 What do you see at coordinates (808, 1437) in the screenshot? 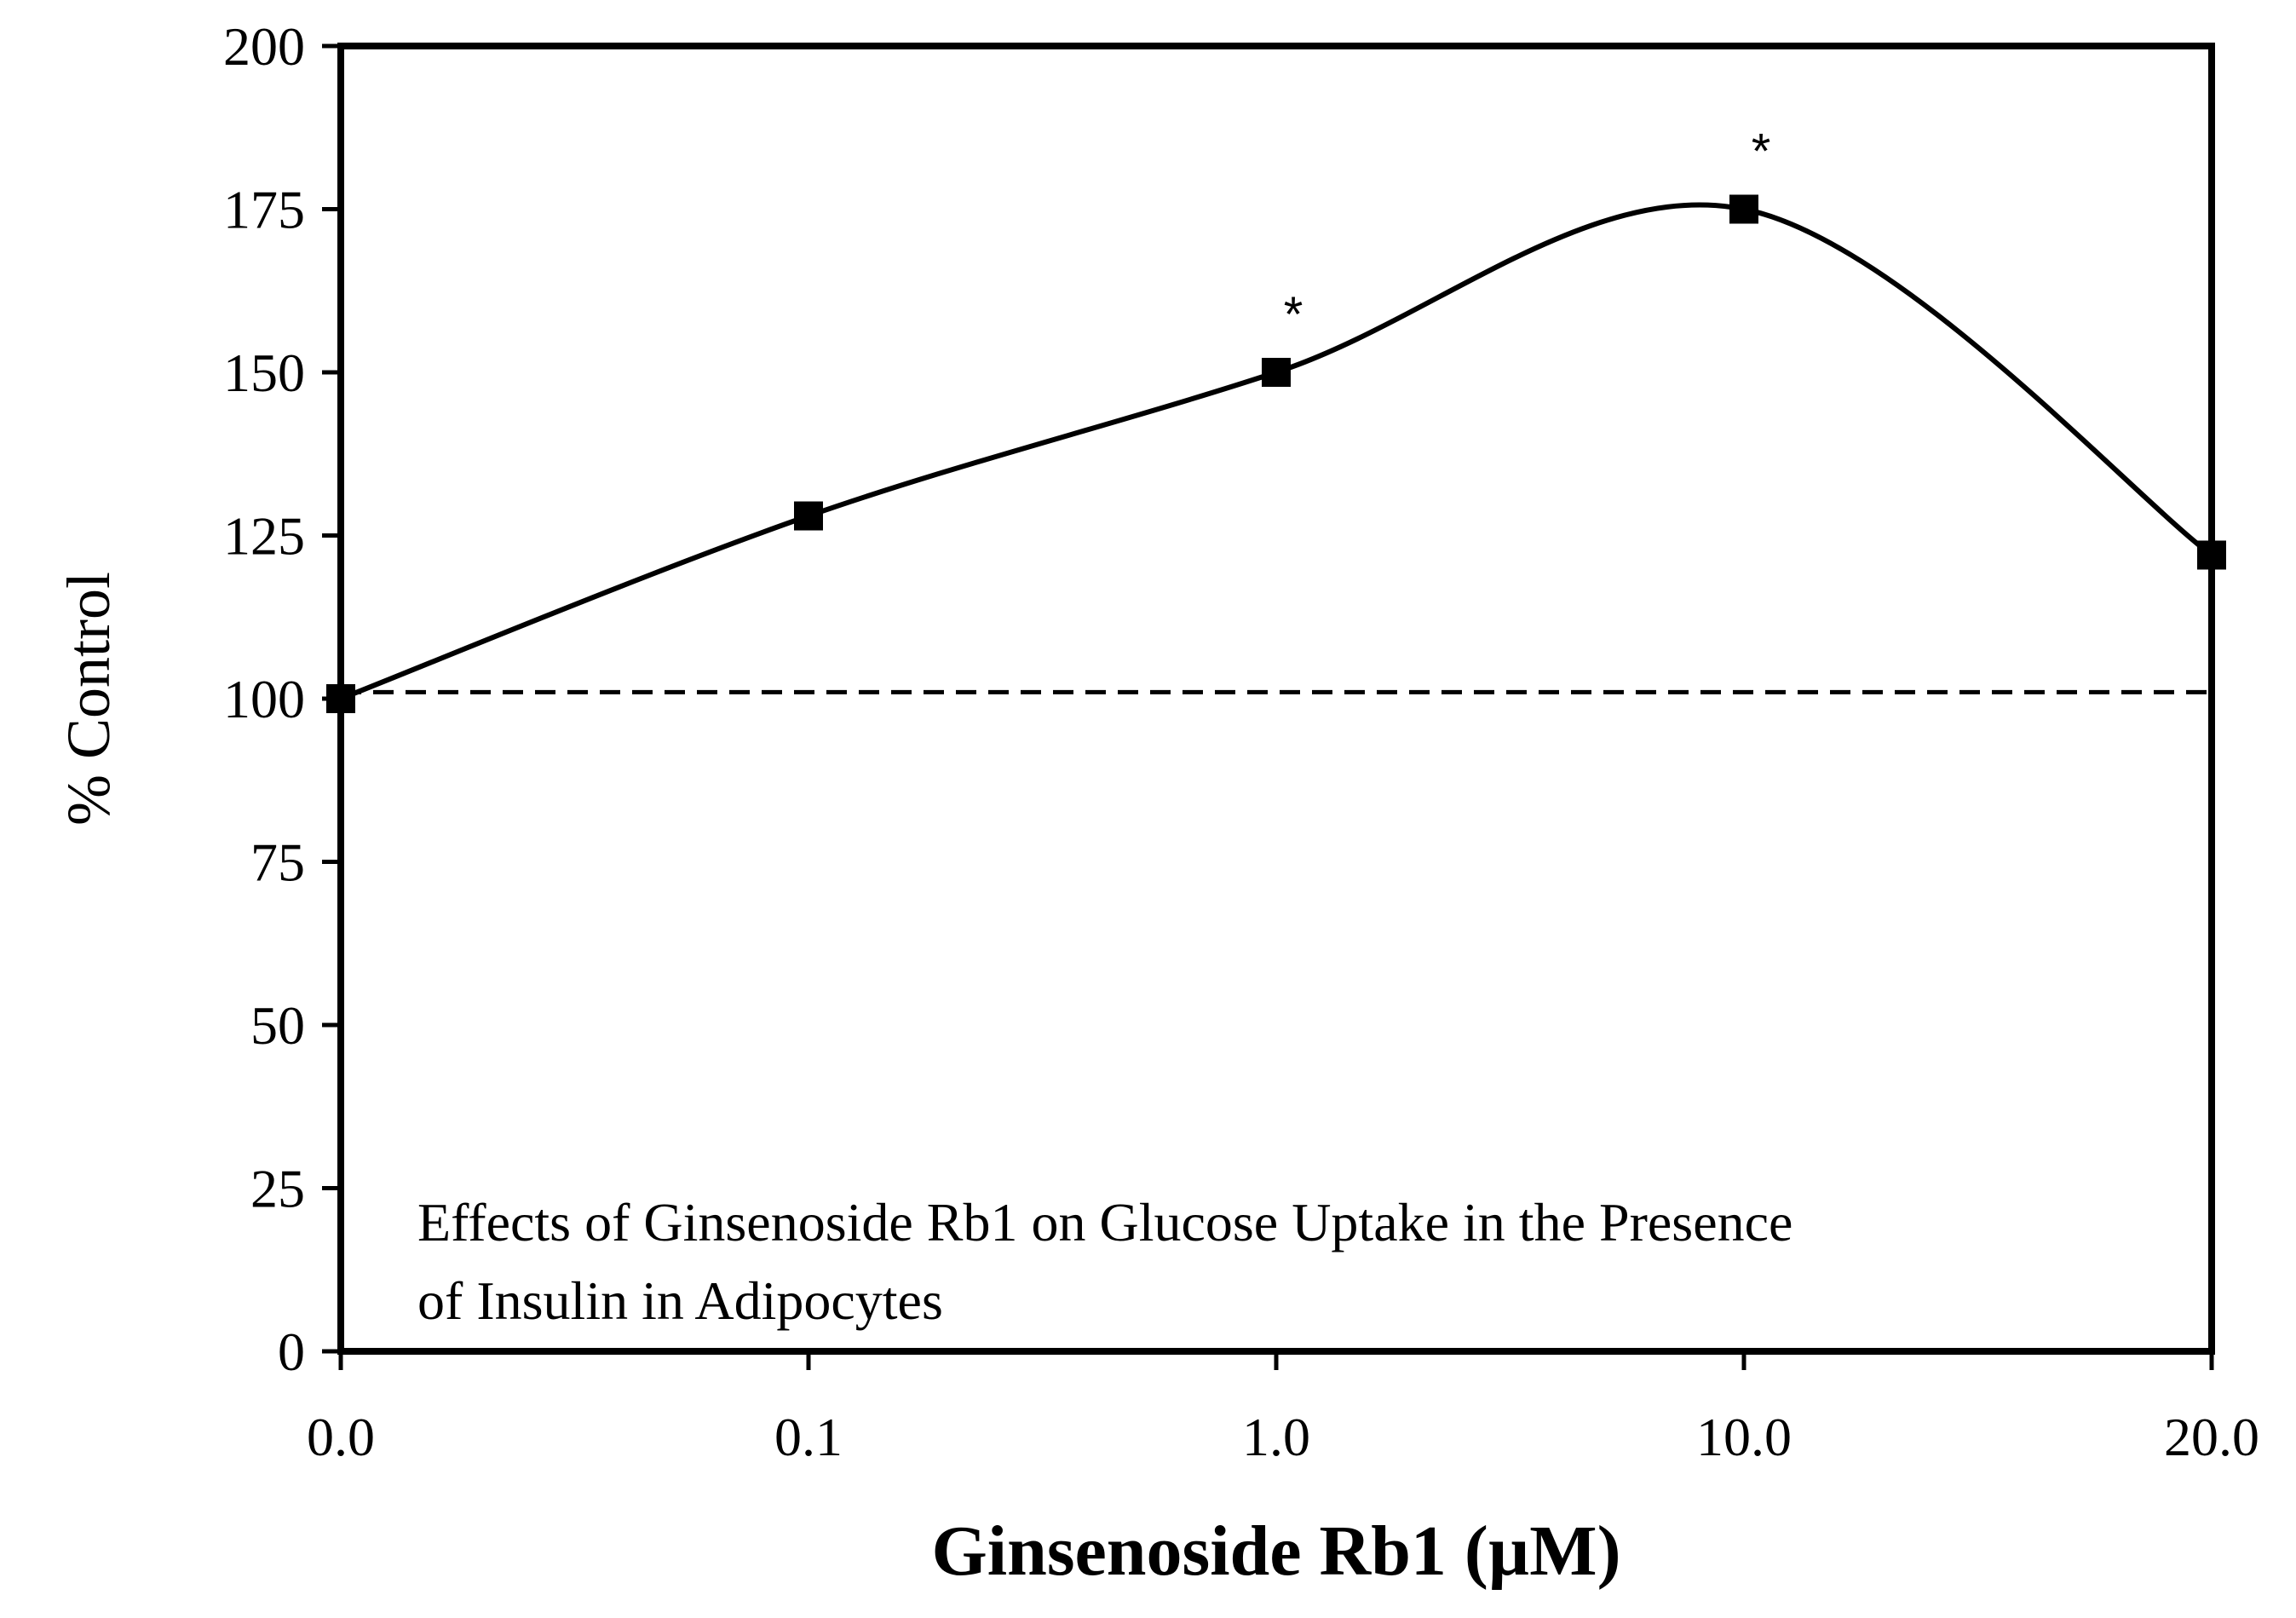
I see `x-tick-label: 0.1` at bounding box center [808, 1437].